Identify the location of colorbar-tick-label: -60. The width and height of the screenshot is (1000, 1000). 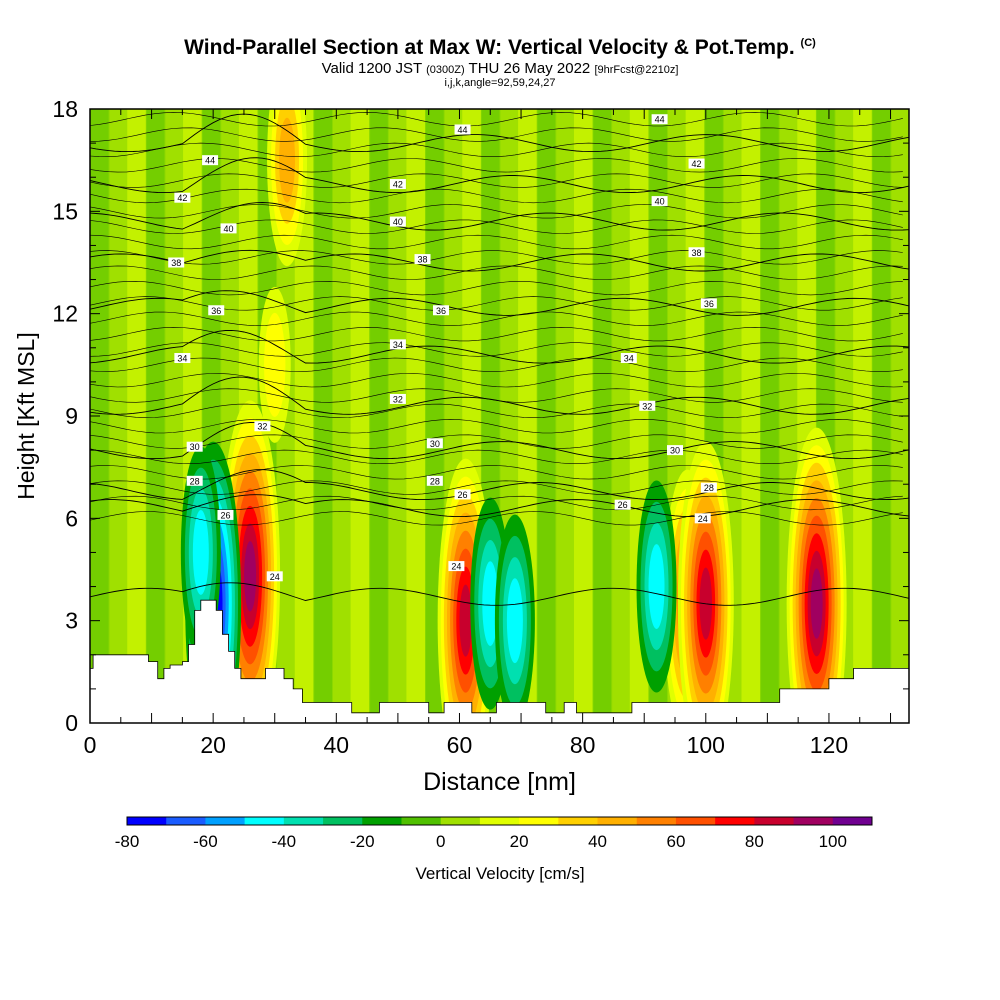
(205, 841).